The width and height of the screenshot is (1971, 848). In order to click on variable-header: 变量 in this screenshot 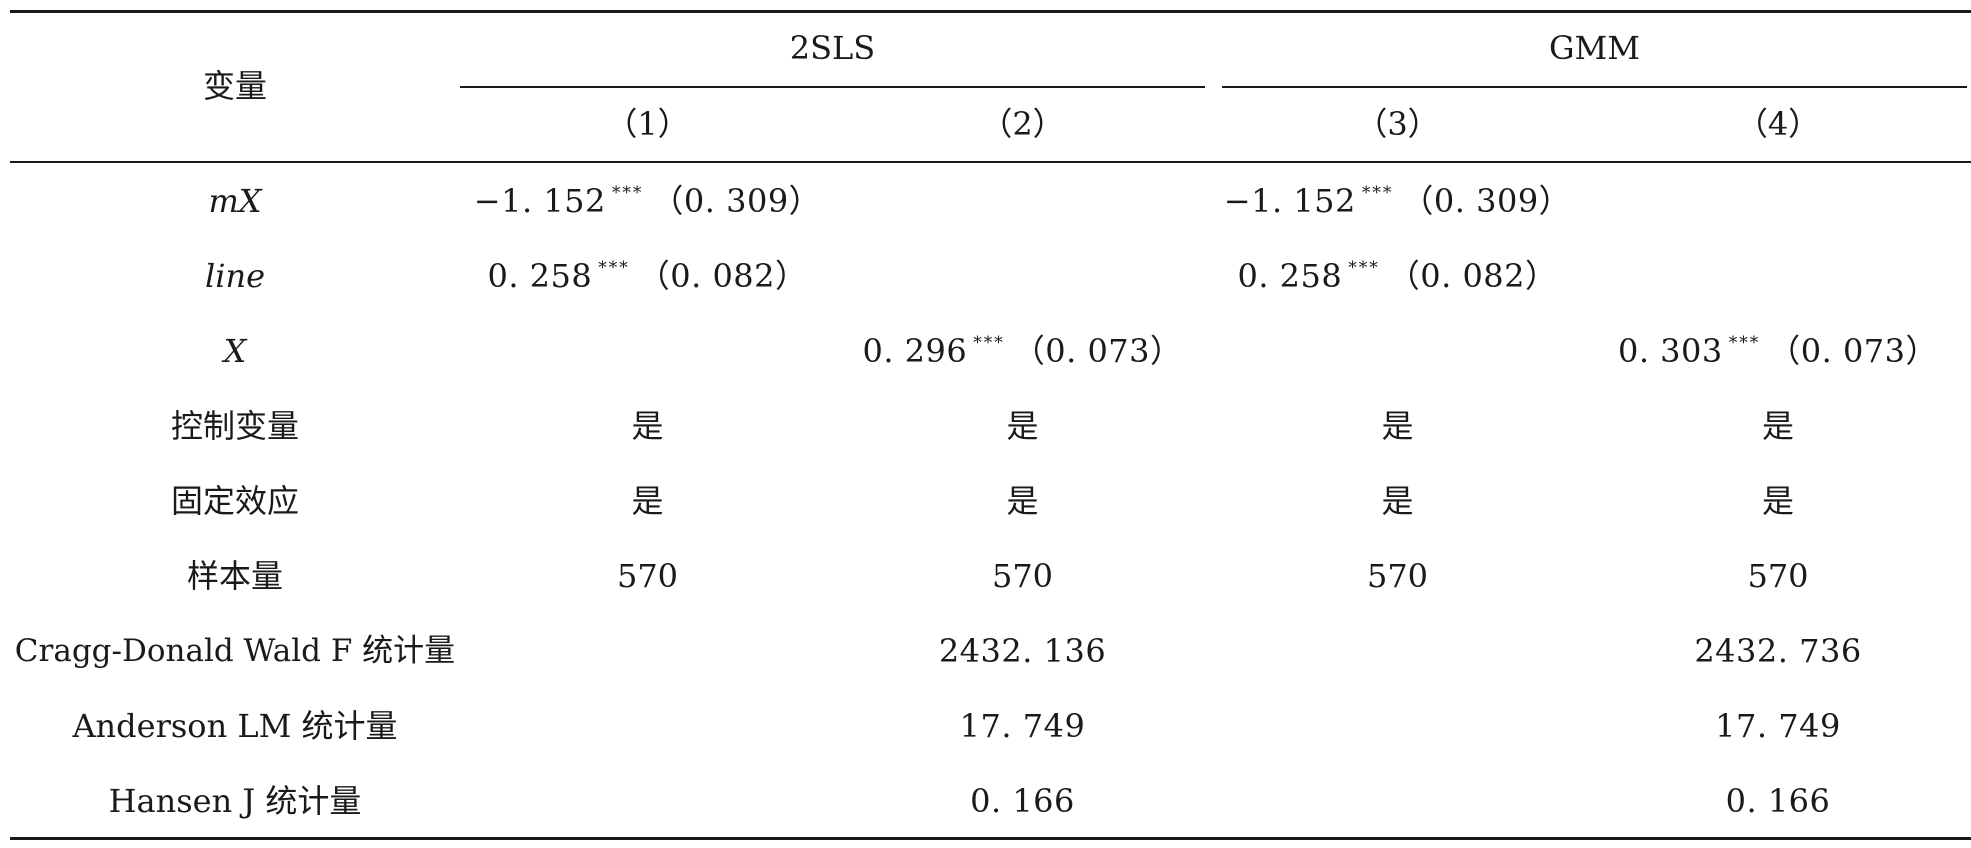, I will do `click(234, 86)`.